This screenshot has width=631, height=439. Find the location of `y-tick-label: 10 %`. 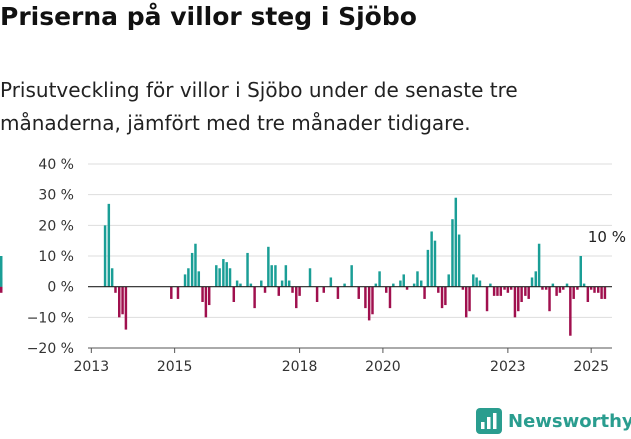

y-tick-label: 10 % is located at coordinates (56, 257).